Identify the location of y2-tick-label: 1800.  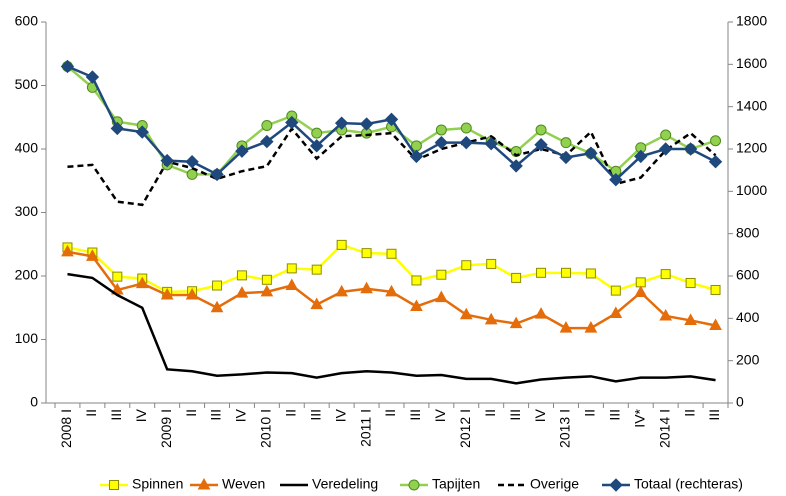
(751, 21).